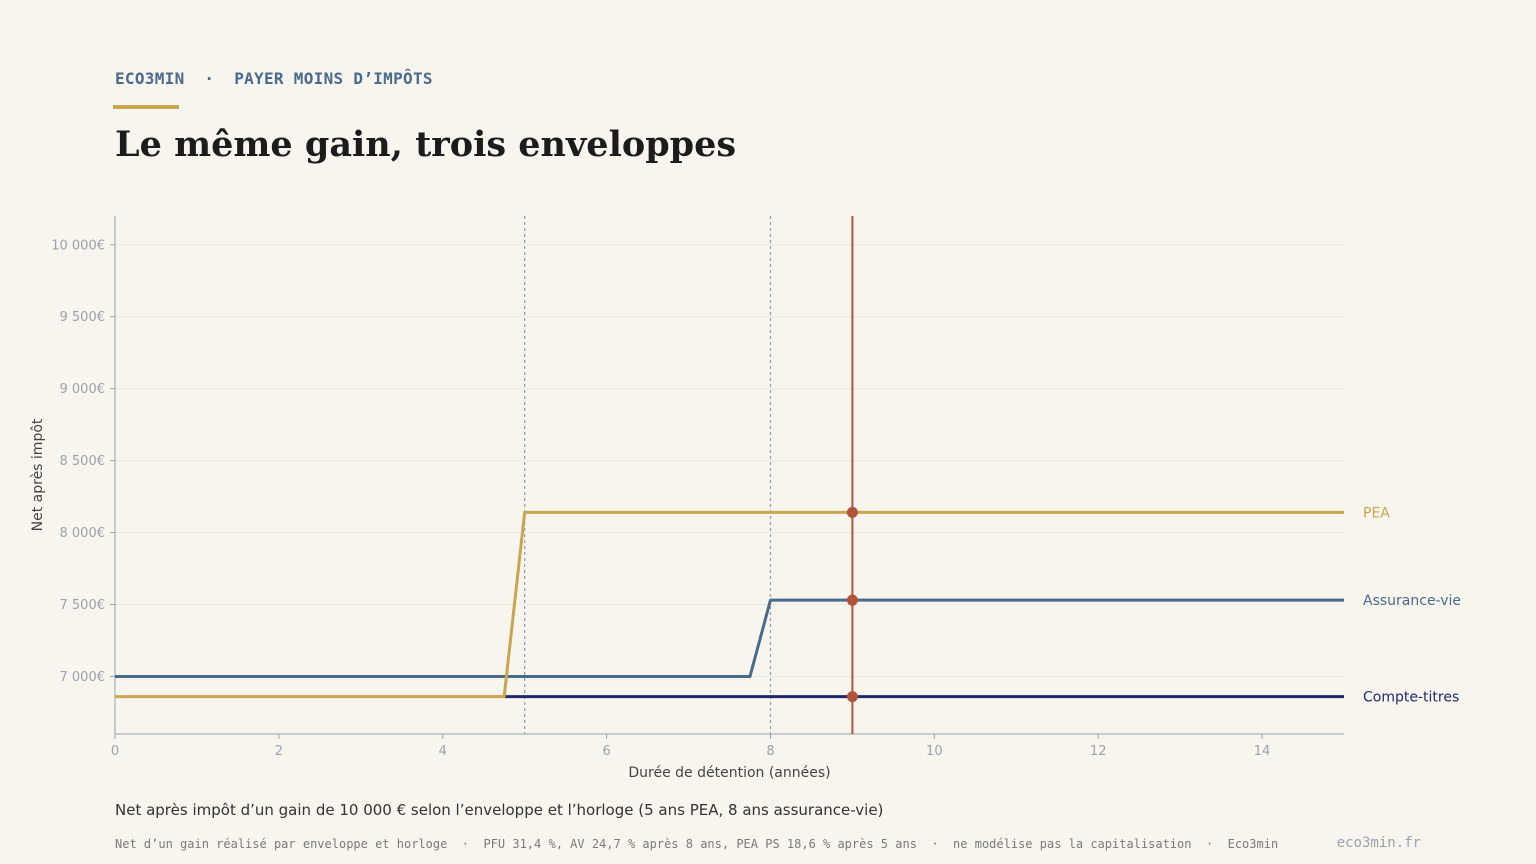 This screenshot has width=1536, height=864. Describe the element at coordinates (83, 605) in the screenshot. I see `y-tick-label: 7 500€` at that location.